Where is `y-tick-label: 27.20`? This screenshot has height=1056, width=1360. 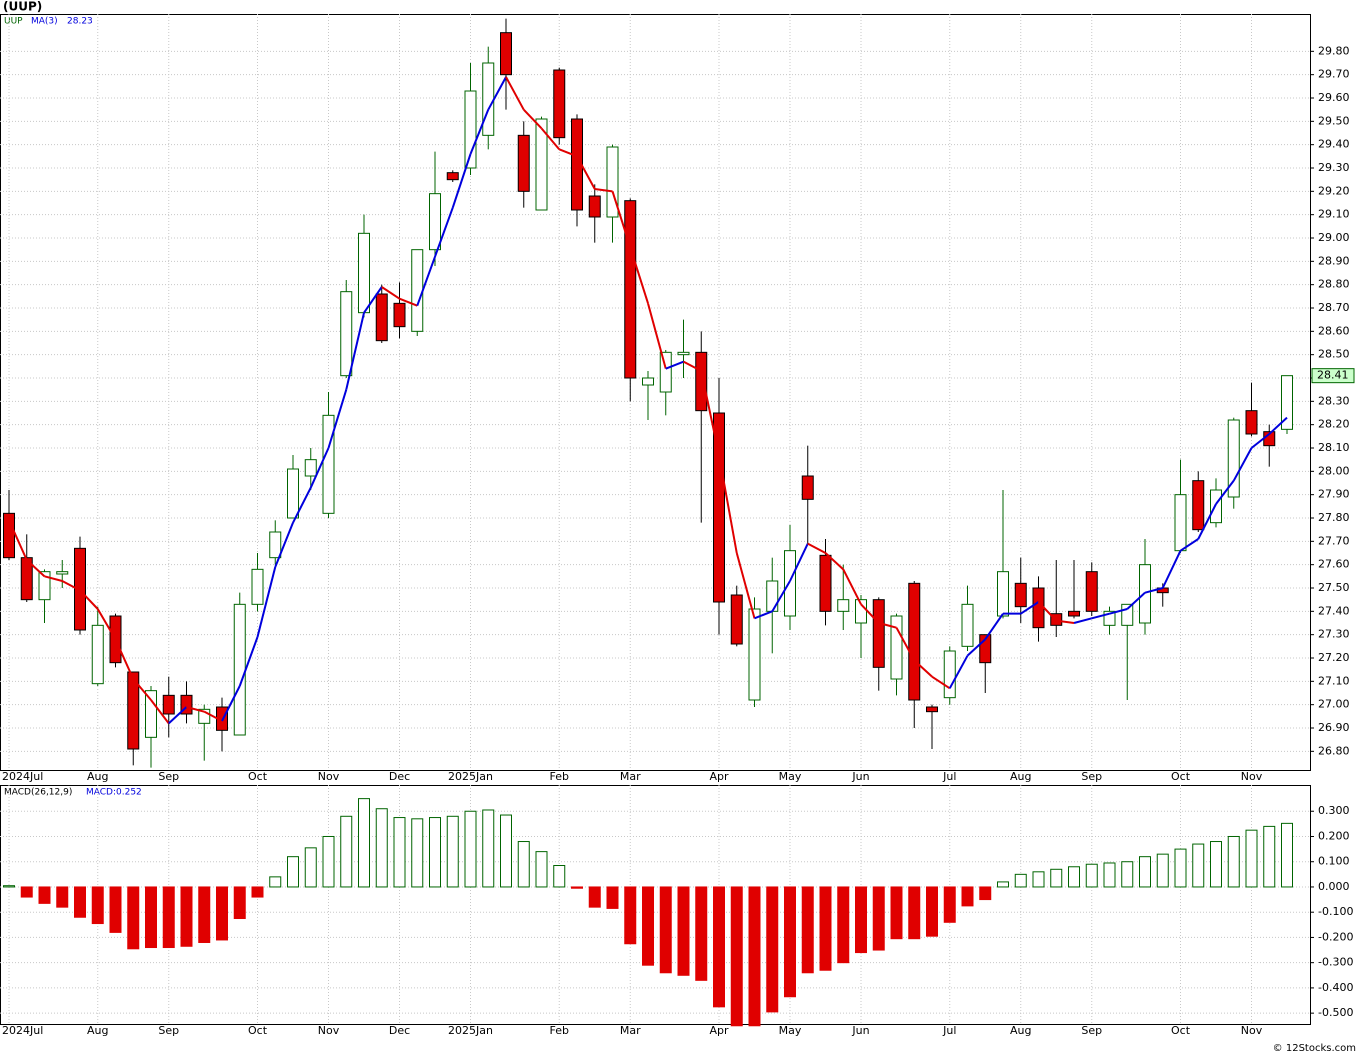
y-tick-label: 27.20 is located at coordinates (1334, 657).